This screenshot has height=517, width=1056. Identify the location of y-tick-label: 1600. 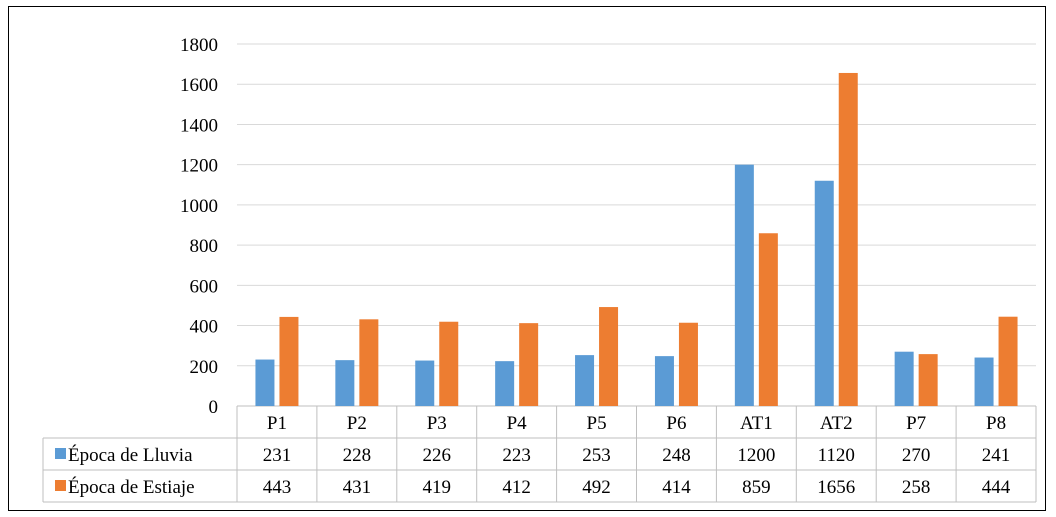
(199, 85).